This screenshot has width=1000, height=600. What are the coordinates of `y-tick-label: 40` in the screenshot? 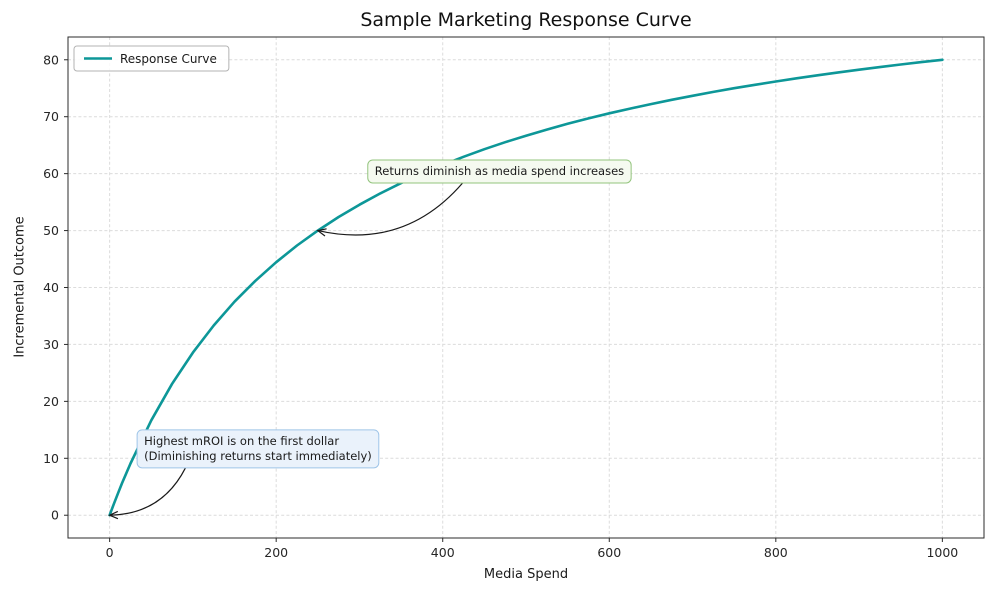 It's located at (51, 287).